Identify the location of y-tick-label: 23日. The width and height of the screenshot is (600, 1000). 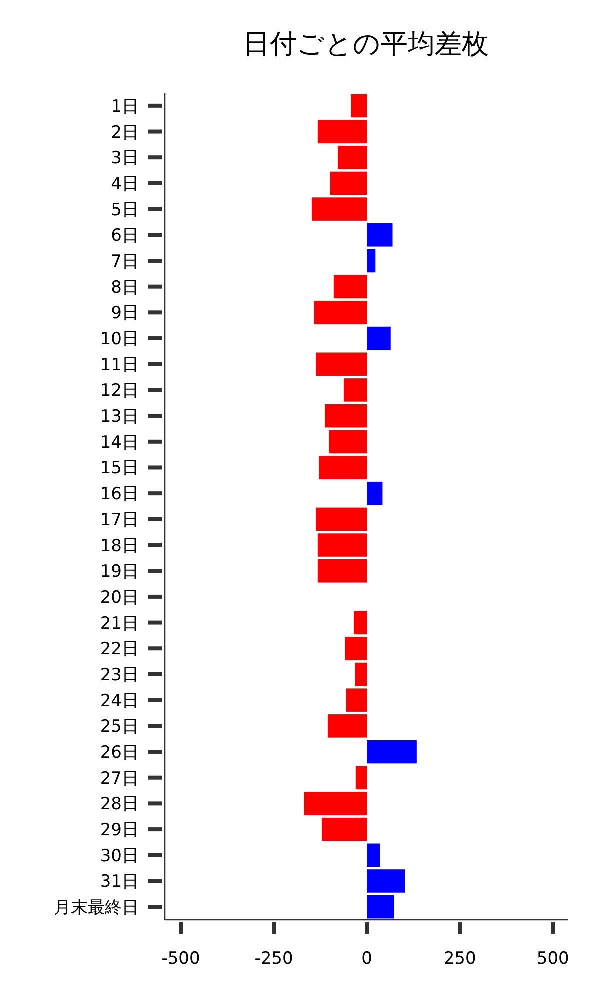
(119, 675).